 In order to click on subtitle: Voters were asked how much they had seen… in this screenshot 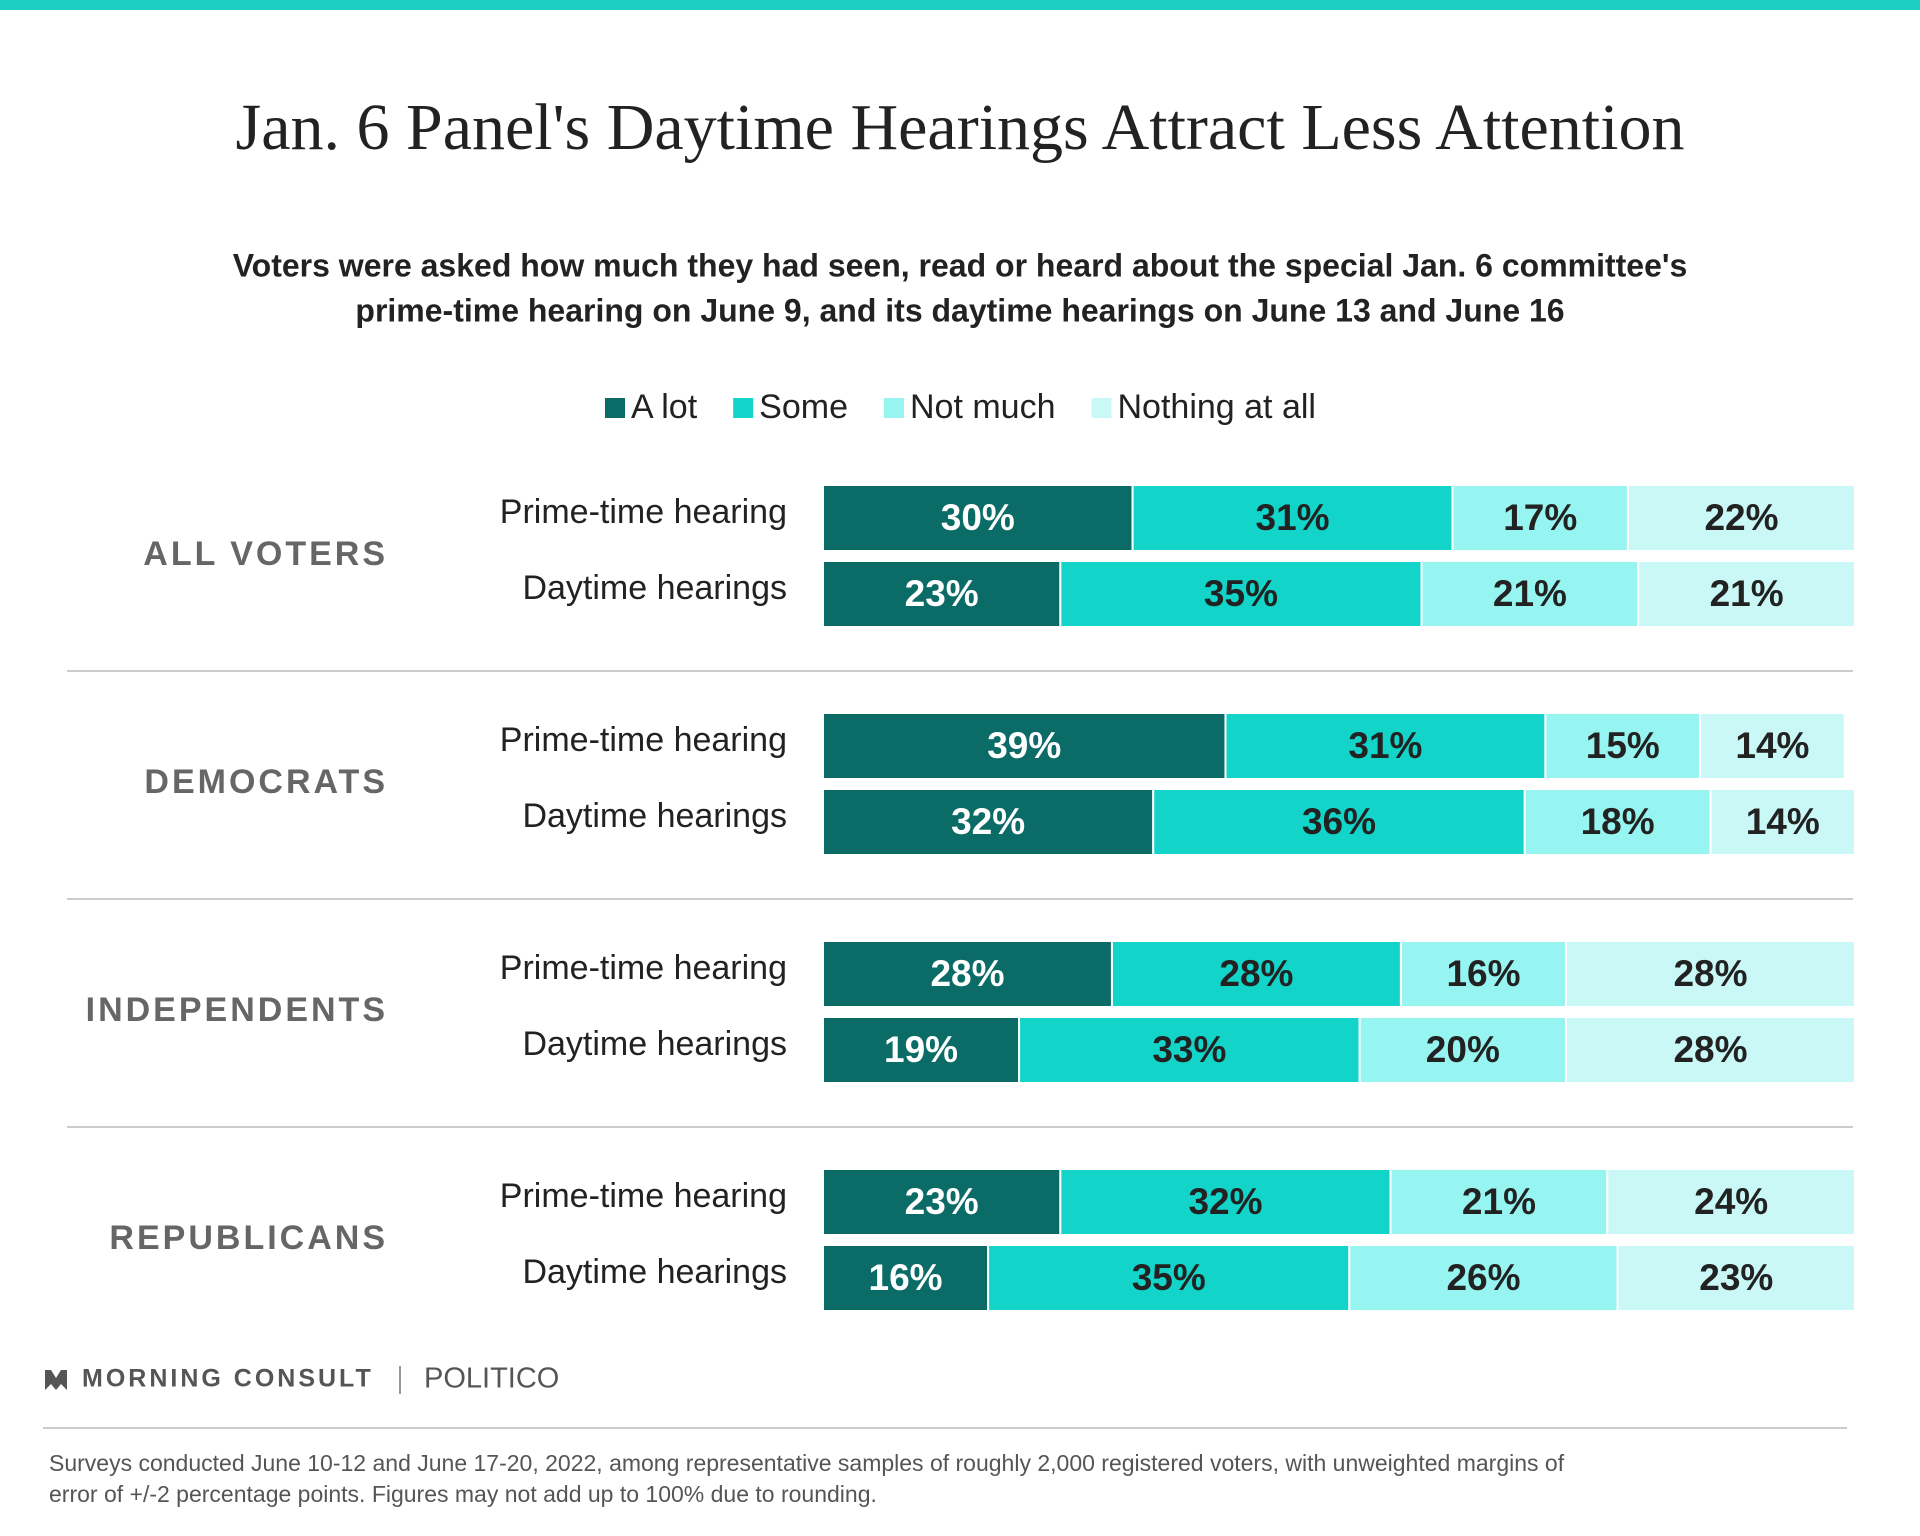, I will do `click(960, 265)`.